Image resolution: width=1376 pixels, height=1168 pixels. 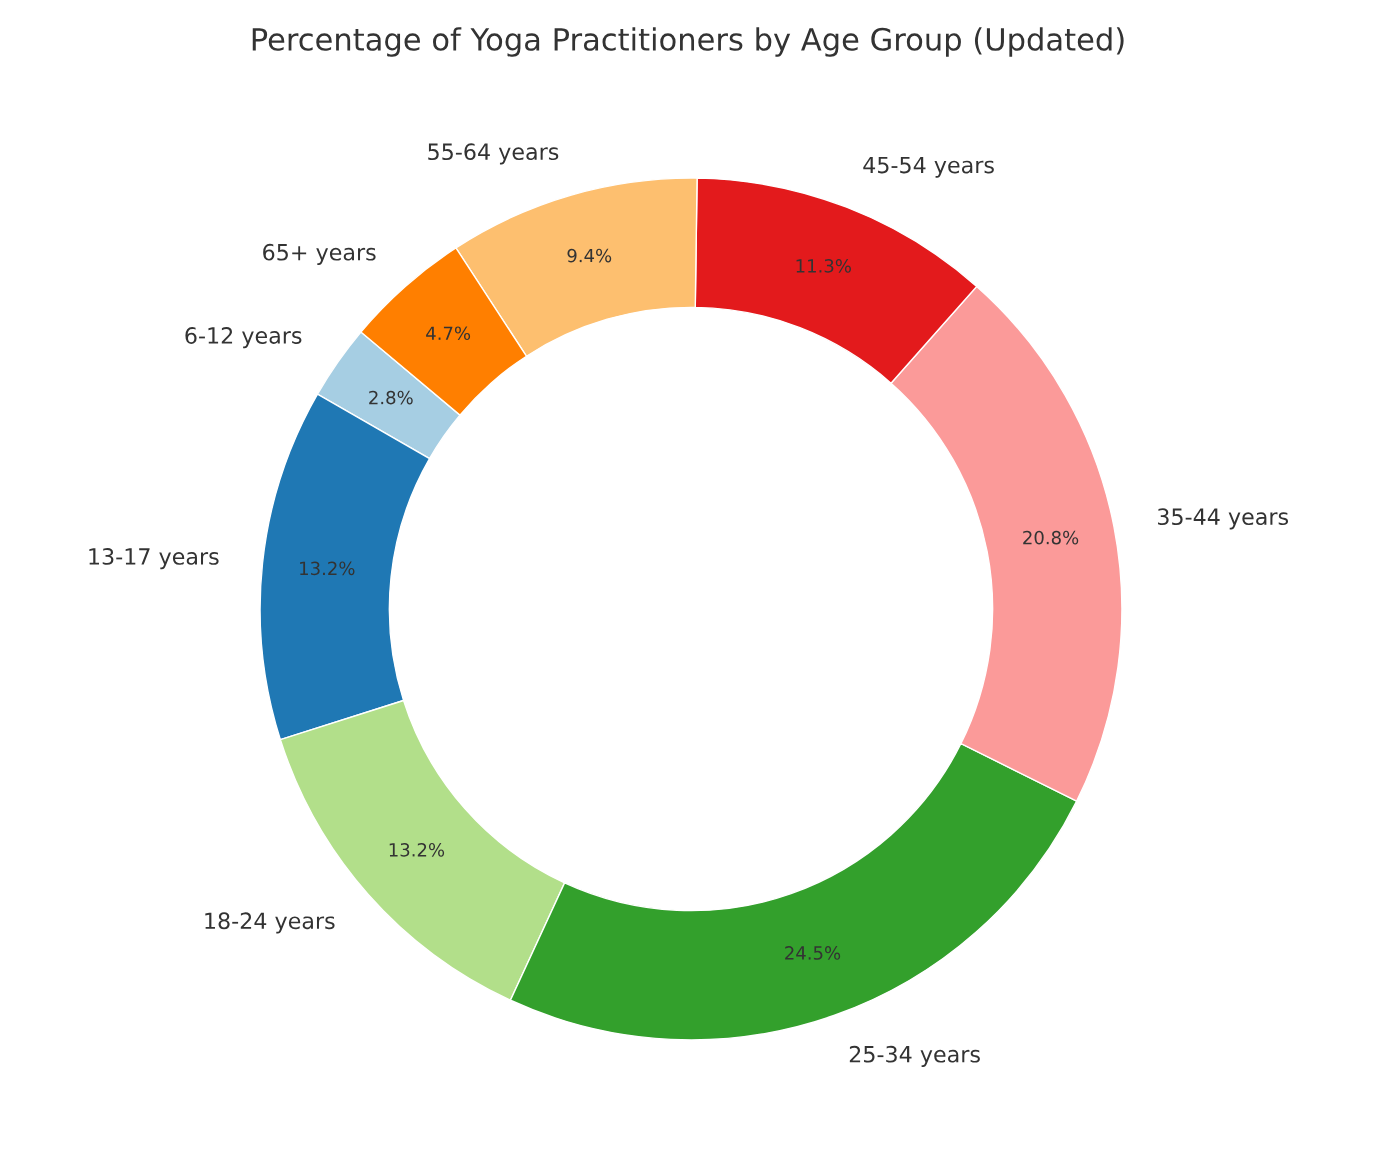 I want to click on data-label: 2.8%, so click(x=391, y=397).